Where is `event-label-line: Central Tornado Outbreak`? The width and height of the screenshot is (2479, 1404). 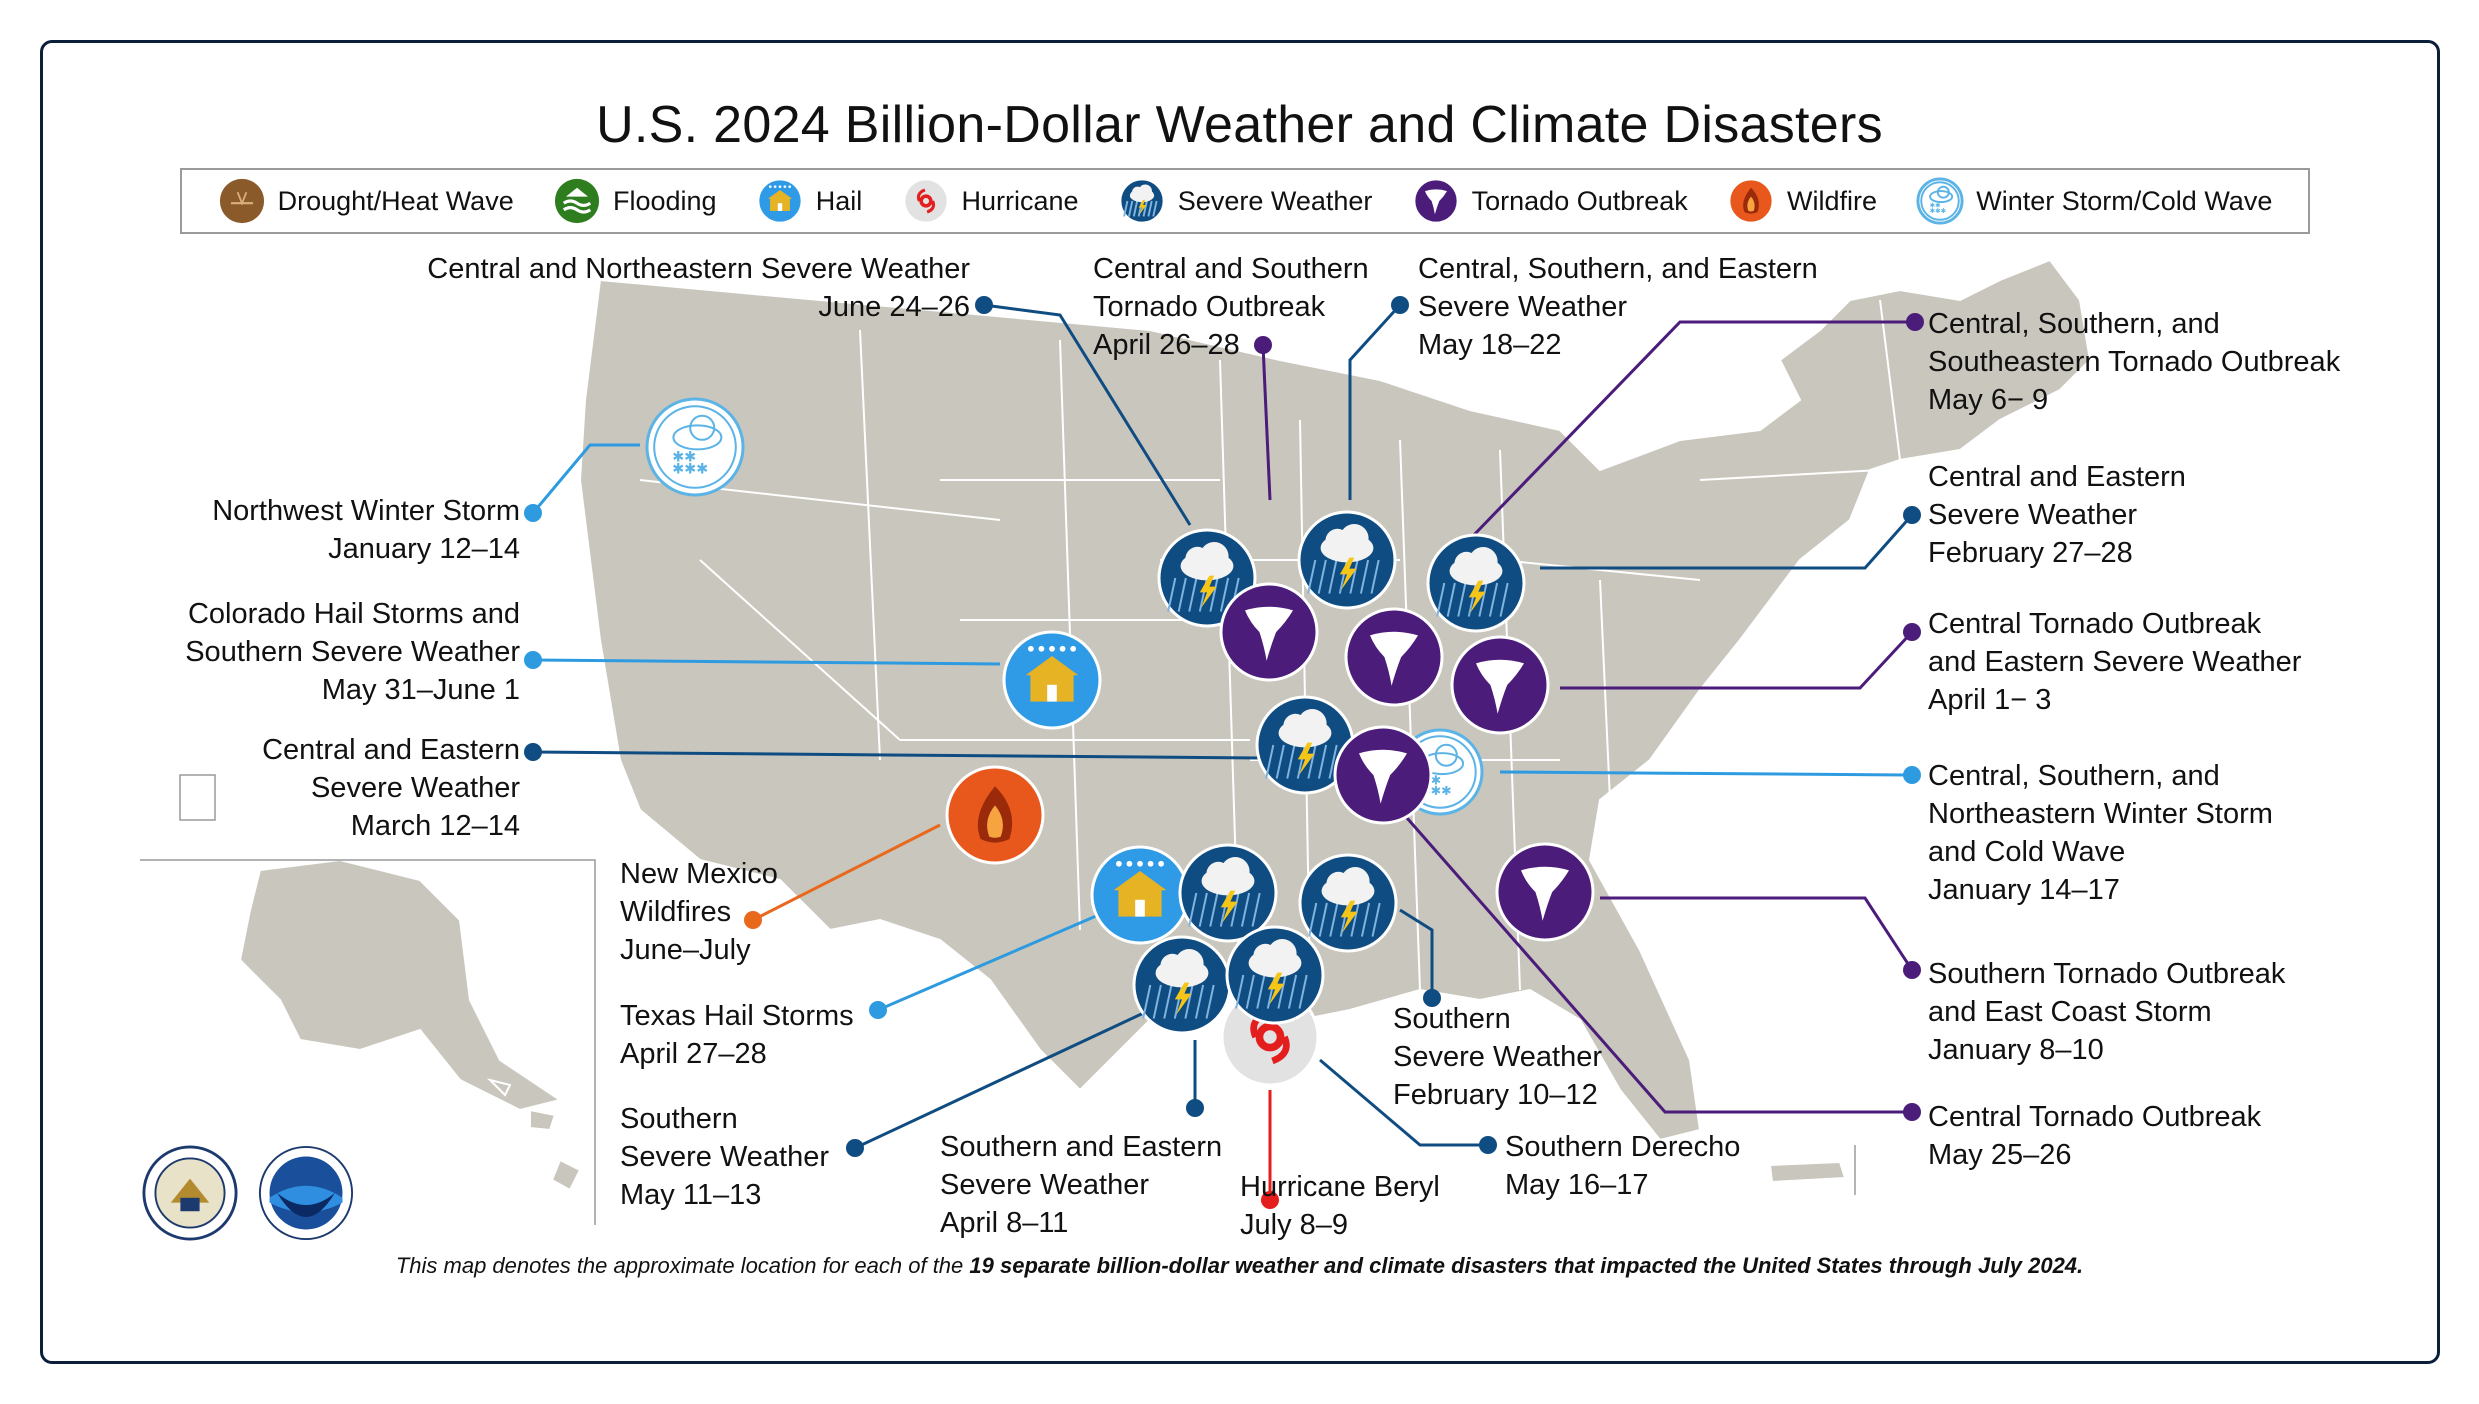 event-label-line: Central Tornado Outbreak is located at coordinates (2095, 1117).